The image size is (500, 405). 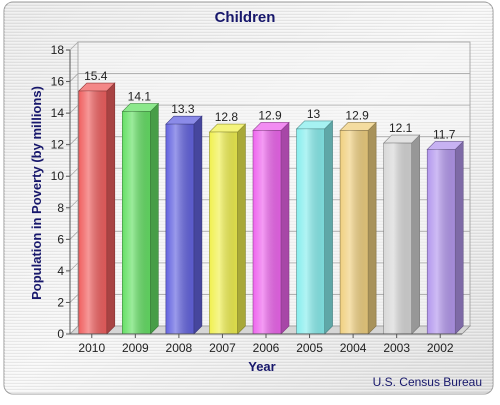 I want to click on value-label: 15.4, so click(x=96, y=76).